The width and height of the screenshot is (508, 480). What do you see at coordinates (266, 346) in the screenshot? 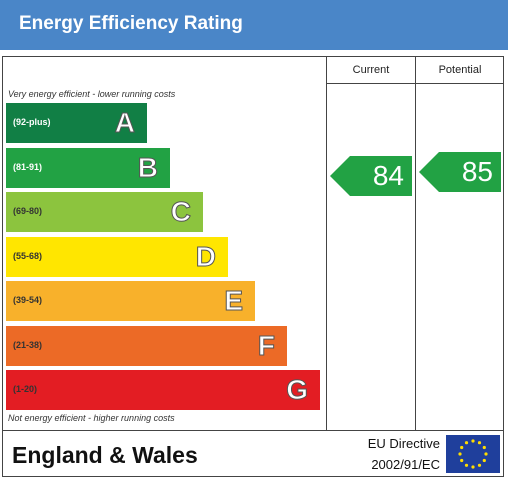
I see `band-letter: F` at bounding box center [266, 346].